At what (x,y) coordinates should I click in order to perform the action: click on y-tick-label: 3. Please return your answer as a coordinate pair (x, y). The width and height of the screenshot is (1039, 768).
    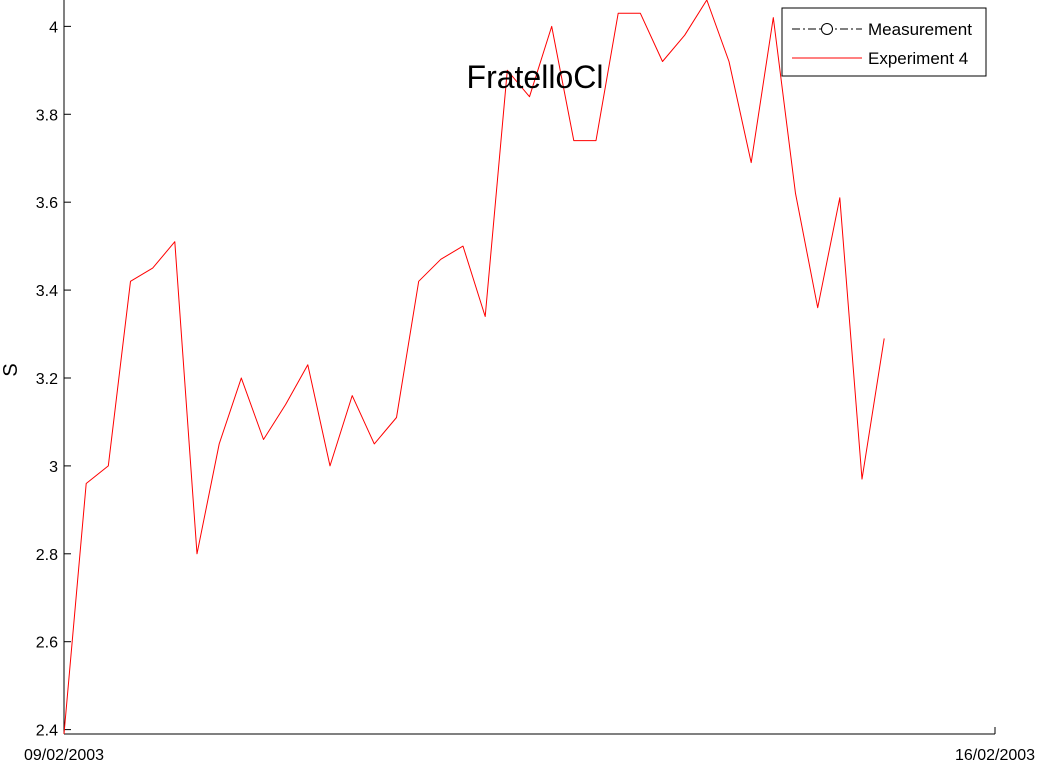
    Looking at the image, I should click on (53, 467).